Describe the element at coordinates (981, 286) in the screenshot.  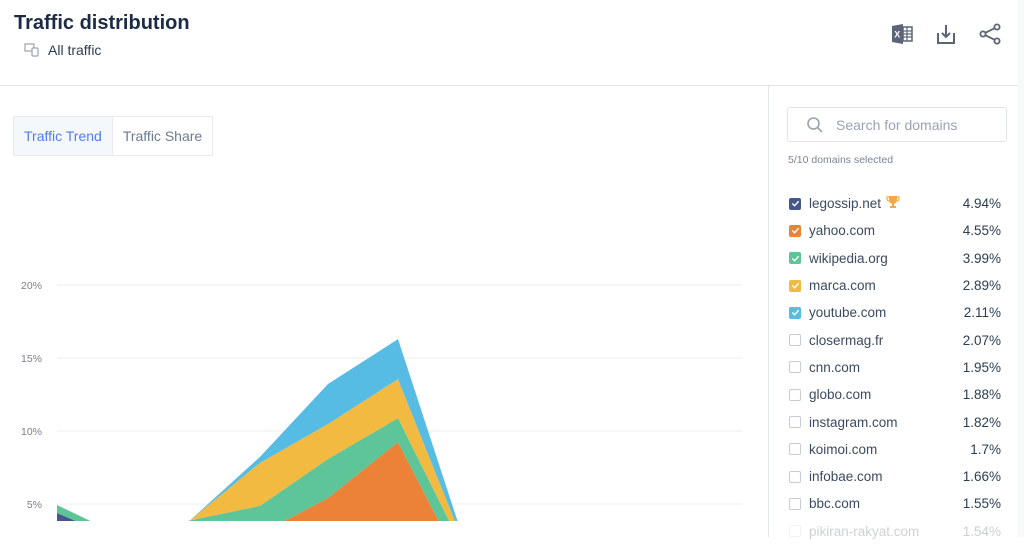
I see `domain-share-value: 2.89%` at that location.